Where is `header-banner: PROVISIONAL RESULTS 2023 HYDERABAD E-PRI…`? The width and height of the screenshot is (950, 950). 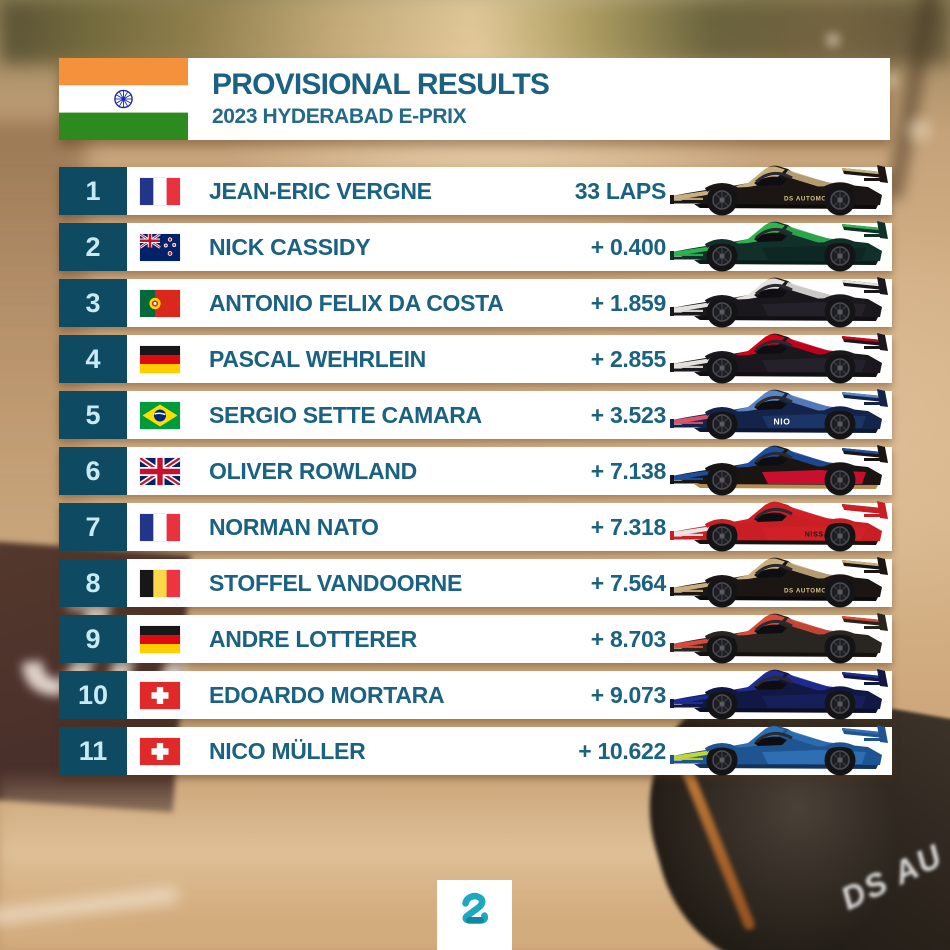 header-banner: PROVISIONAL RESULTS 2023 HYDERABAD E-PRI… is located at coordinates (474, 99).